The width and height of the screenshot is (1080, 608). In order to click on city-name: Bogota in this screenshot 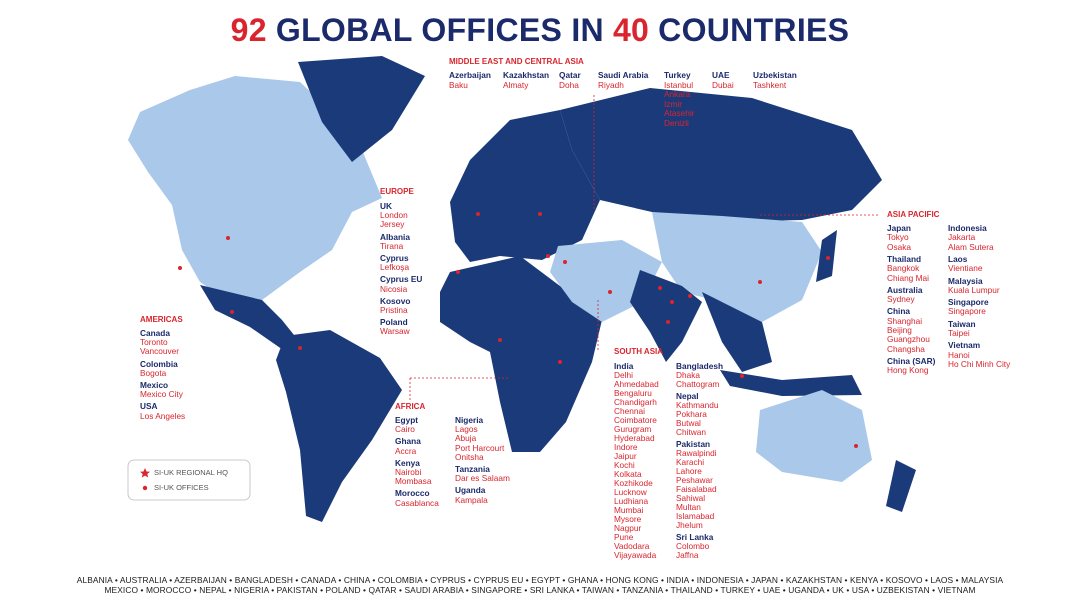, I will do `click(153, 372)`.